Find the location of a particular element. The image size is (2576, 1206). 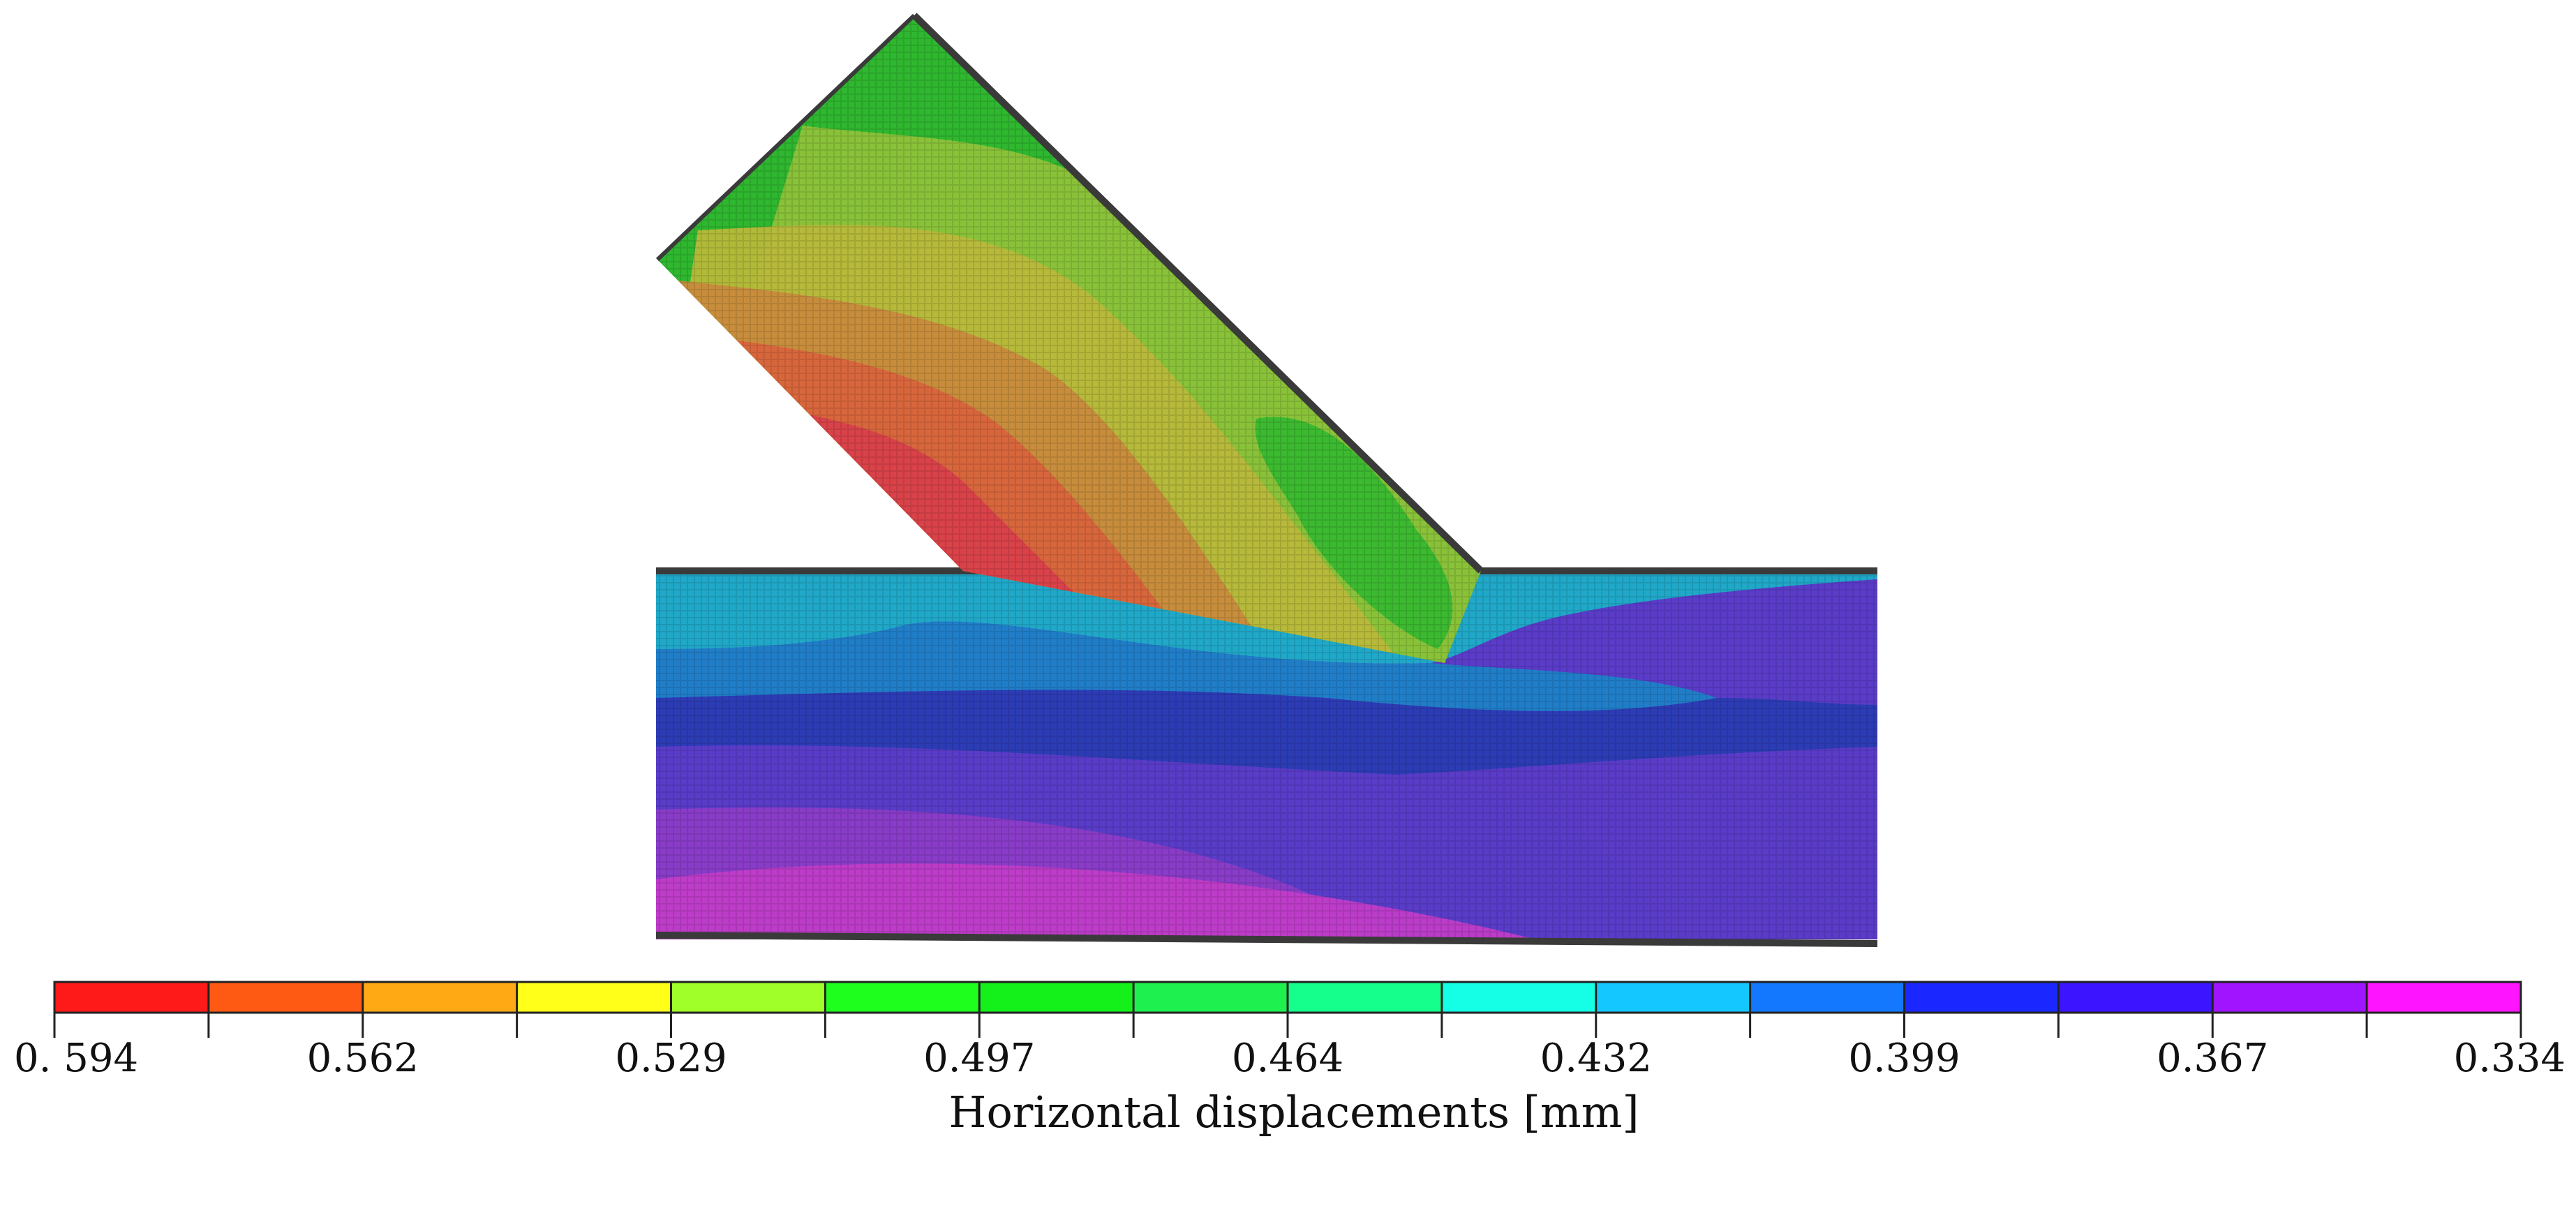

colorbar-tick-label: 0.497 is located at coordinates (979, 1058).